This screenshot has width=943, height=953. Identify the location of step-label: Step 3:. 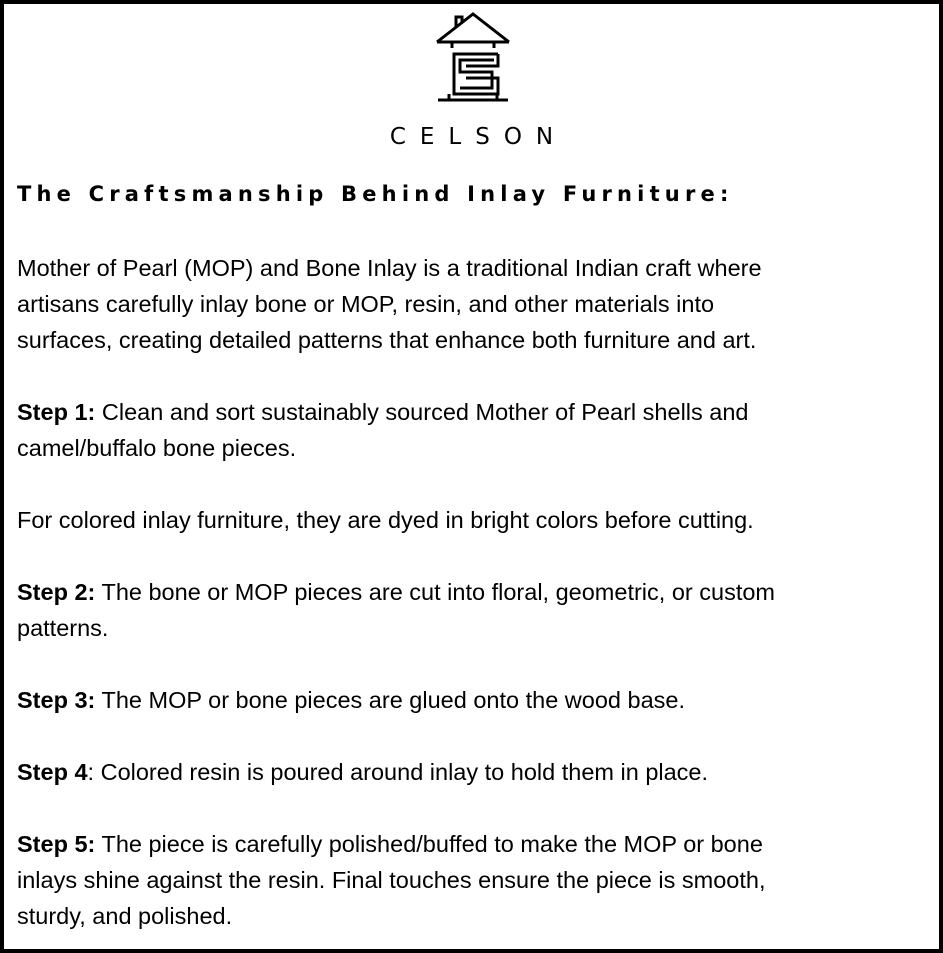
(56, 700).